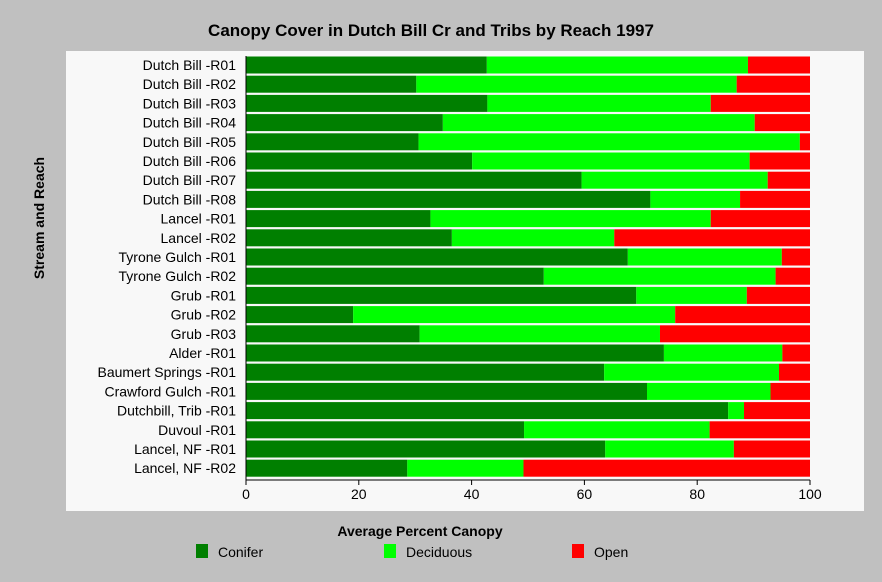 The image size is (882, 582). Describe the element at coordinates (204, 334) in the screenshot. I see `category-label: Grub -R03` at that location.